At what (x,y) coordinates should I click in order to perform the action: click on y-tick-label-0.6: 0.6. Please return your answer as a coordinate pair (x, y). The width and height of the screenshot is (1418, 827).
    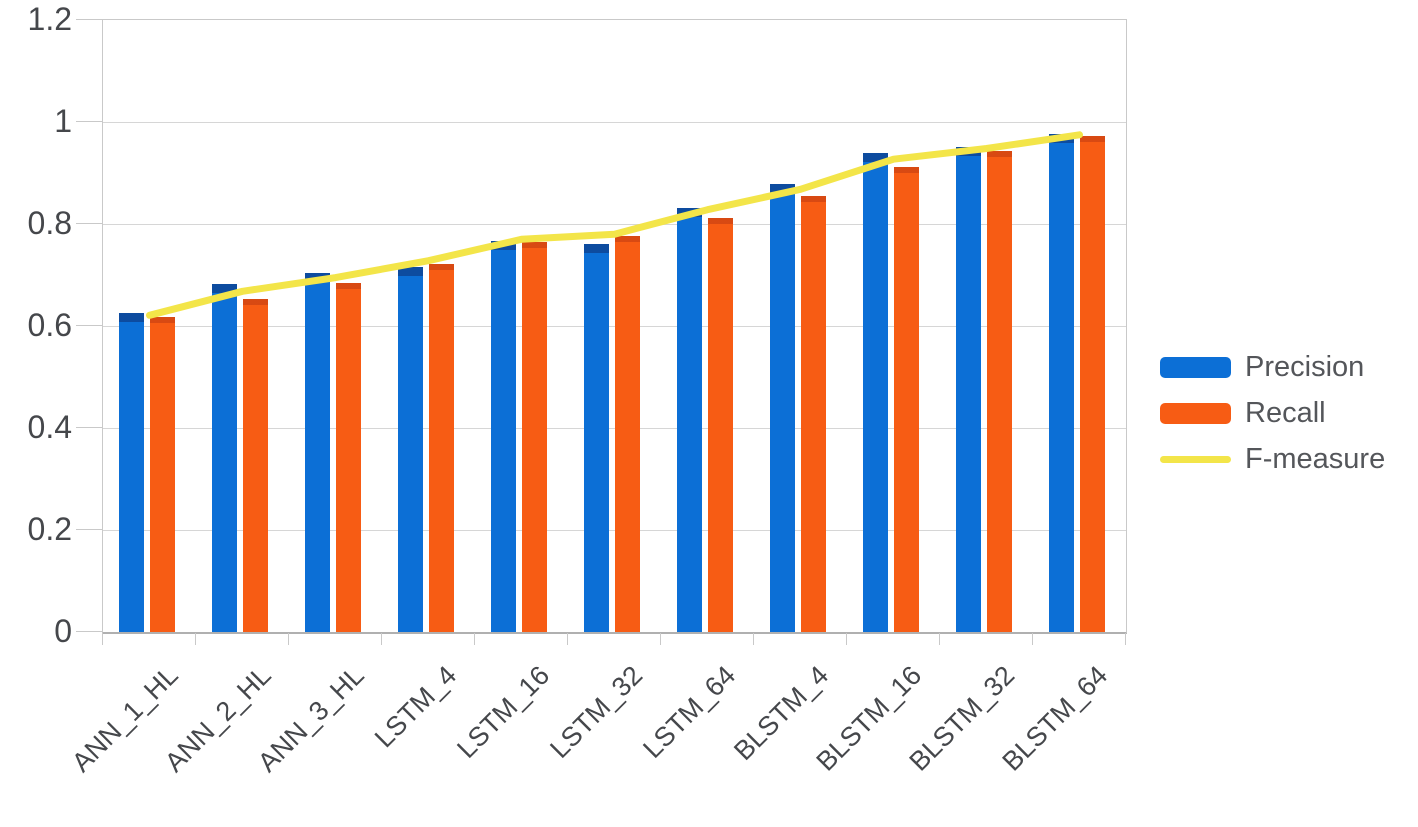
    Looking at the image, I should click on (49, 325).